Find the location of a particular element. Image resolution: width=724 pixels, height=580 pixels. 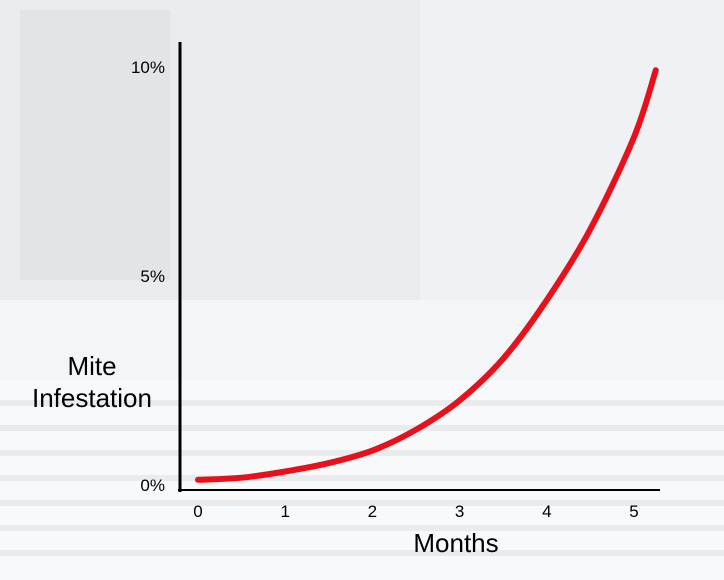

x-tick-label: 3 is located at coordinates (459, 511).